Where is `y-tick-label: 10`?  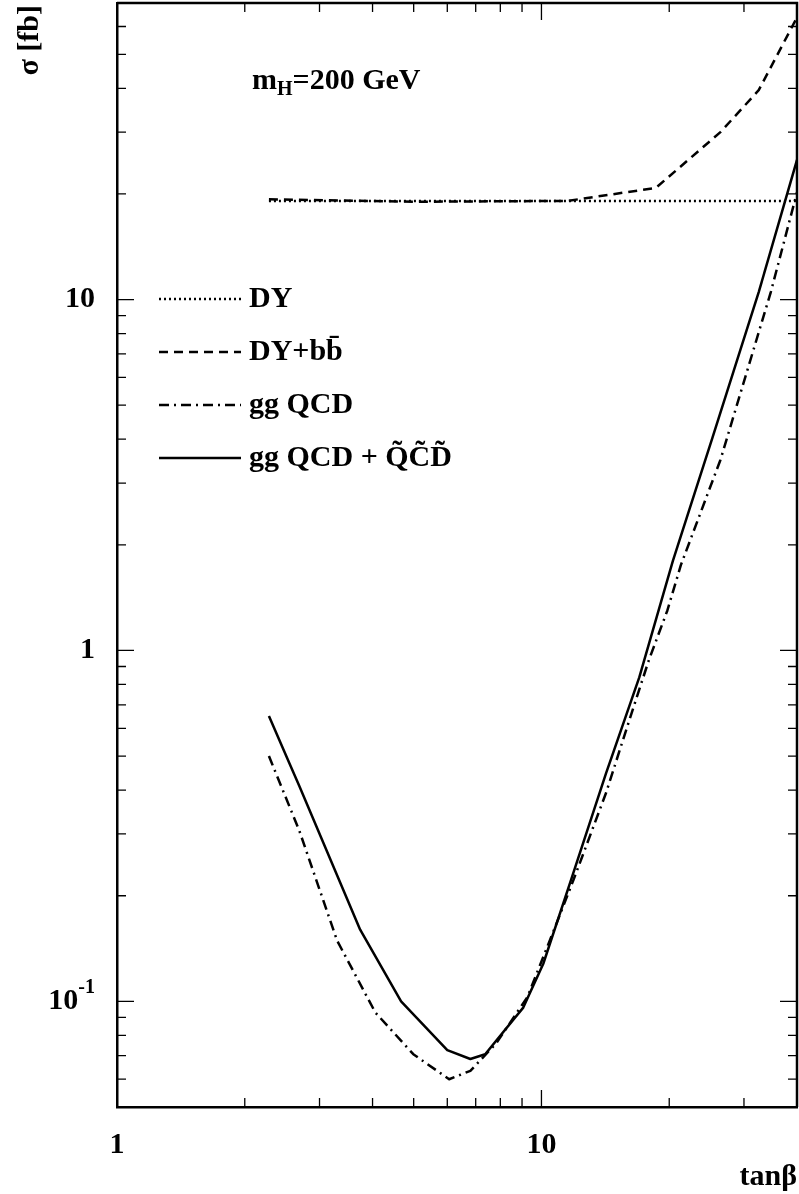 y-tick-label: 10 is located at coordinates (80, 297).